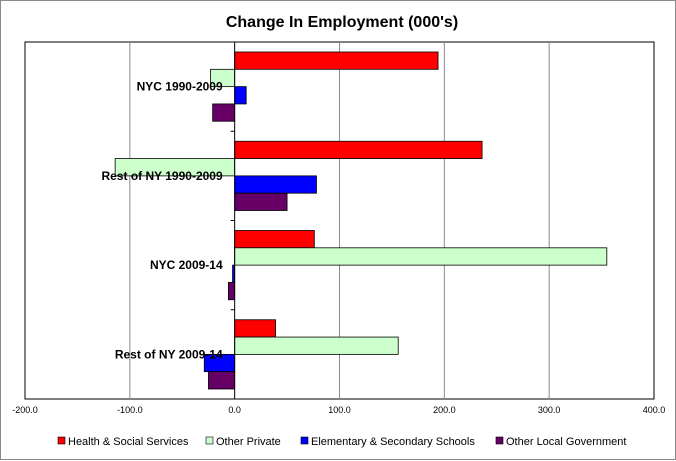 This screenshot has width=676, height=461. I want to click on category-label: NYC 2009-14, so click(186, 265).